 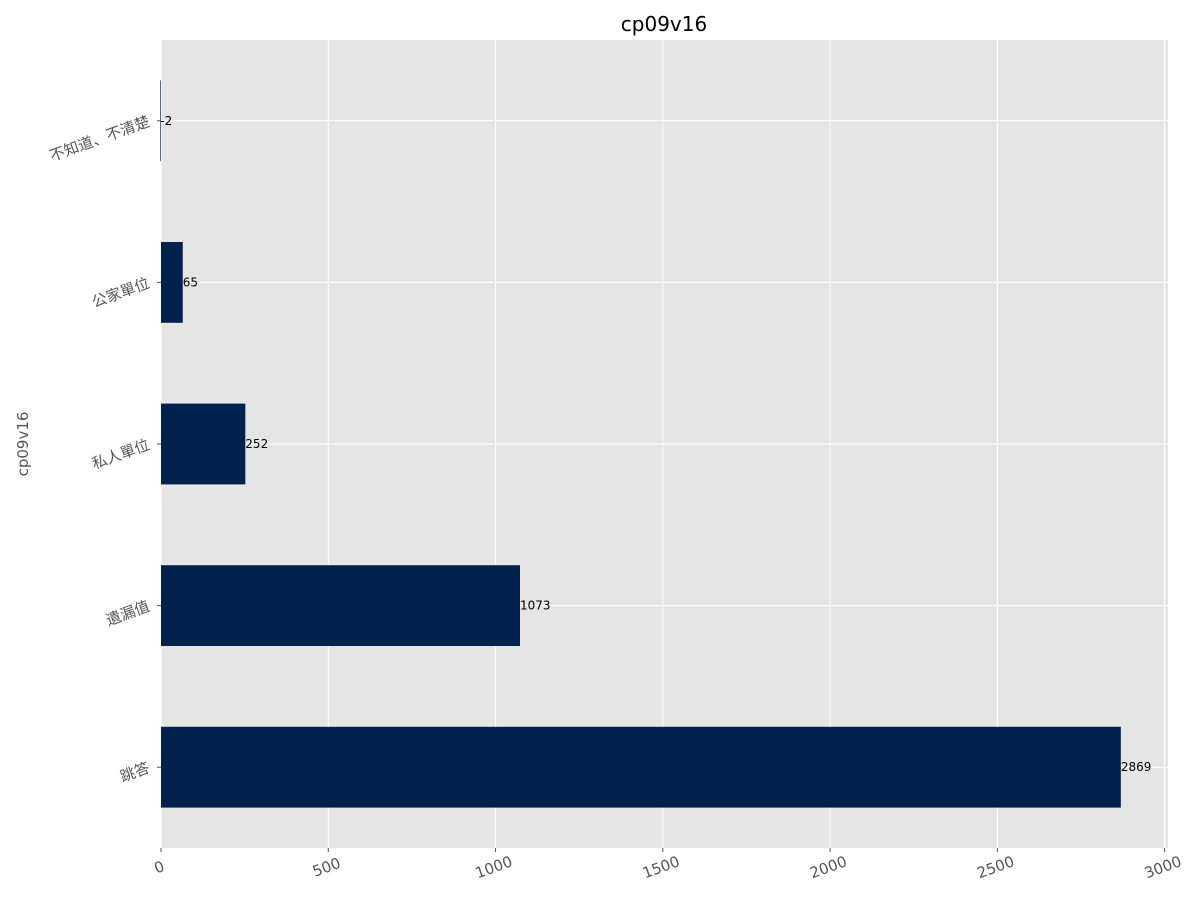 What do you see at coordinates (99, 138) in the screenshot?
I see `y-tick-label: 不知道、不清楚` at bounding box center [99, 138].